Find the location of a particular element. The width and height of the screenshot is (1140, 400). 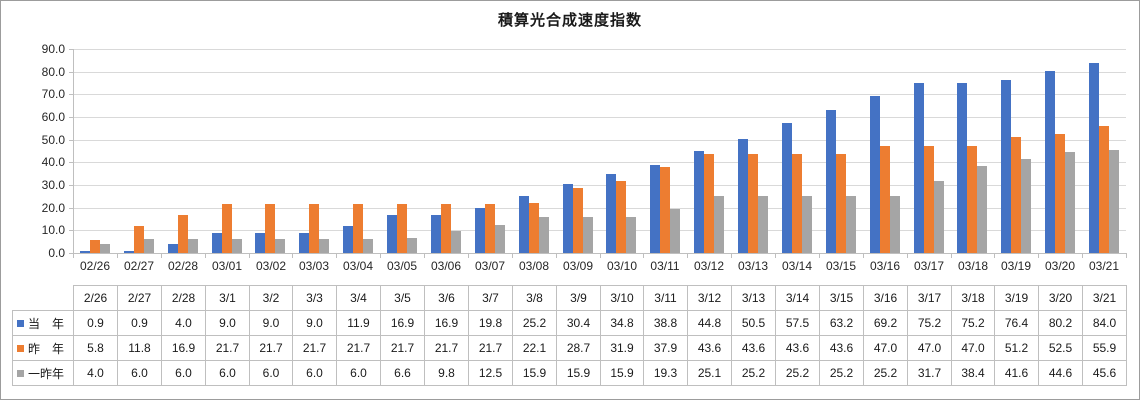

bar-一昨年-03/06 is located at coordinates (456, 242).